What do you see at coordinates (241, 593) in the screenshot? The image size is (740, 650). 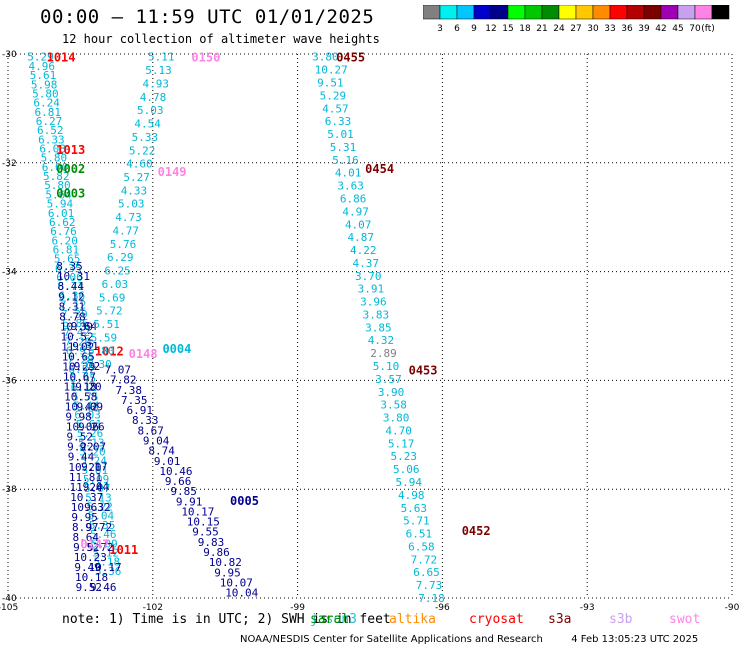 I see `swh-value-label: 10.04` at bounding box center [241, 593].